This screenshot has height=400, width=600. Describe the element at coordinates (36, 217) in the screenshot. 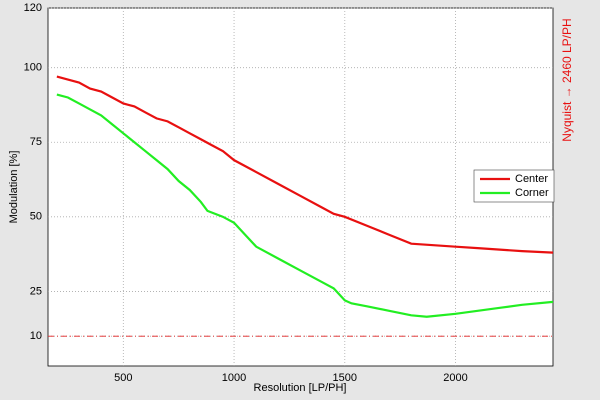

I see `y-tick-label: 50` at that location.